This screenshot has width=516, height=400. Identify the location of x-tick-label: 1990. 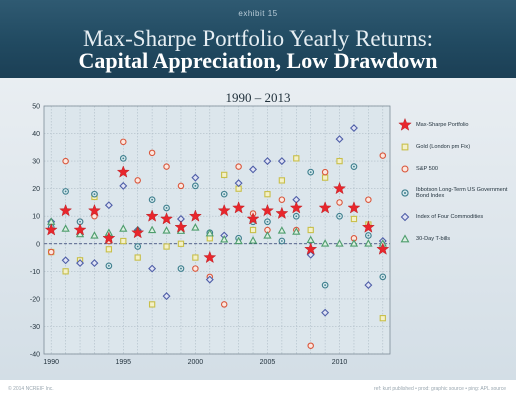
(51, 362).